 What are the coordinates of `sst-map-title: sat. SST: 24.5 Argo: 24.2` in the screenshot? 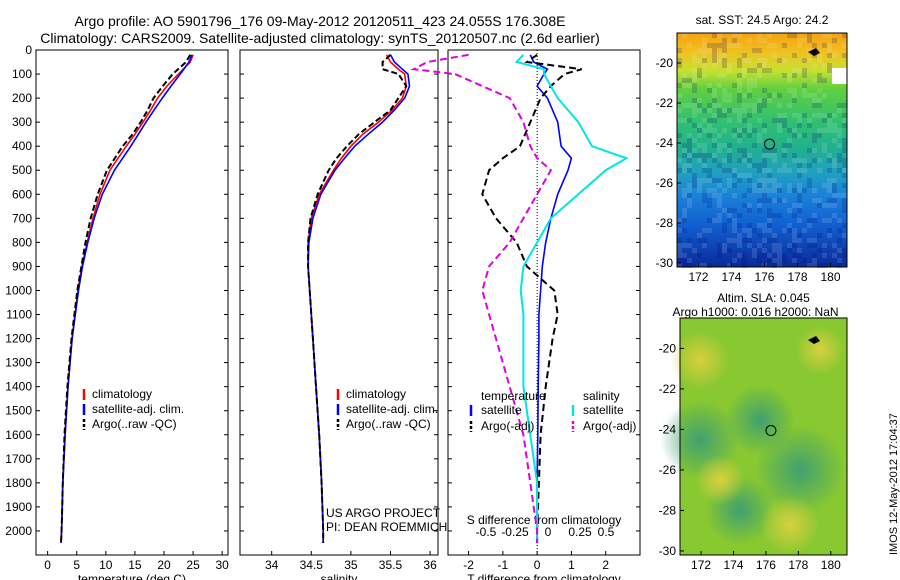 It's located at (762, 20).